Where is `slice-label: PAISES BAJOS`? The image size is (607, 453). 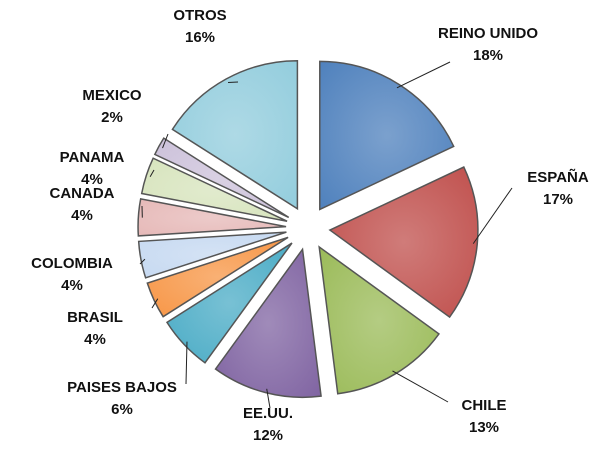
slice-label: PAISES BAJOS is located at coordinates (122, 387).